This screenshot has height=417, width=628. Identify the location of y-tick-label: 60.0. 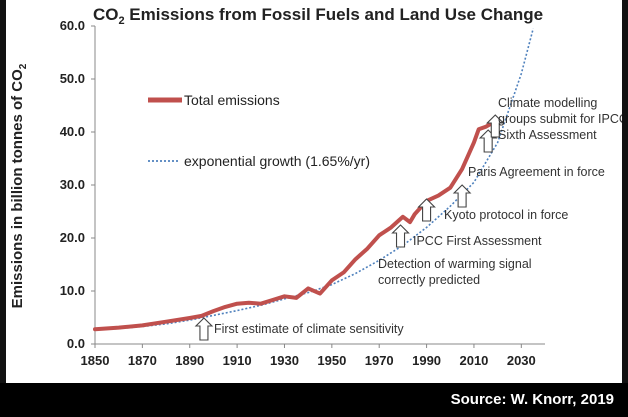
(72, 25).